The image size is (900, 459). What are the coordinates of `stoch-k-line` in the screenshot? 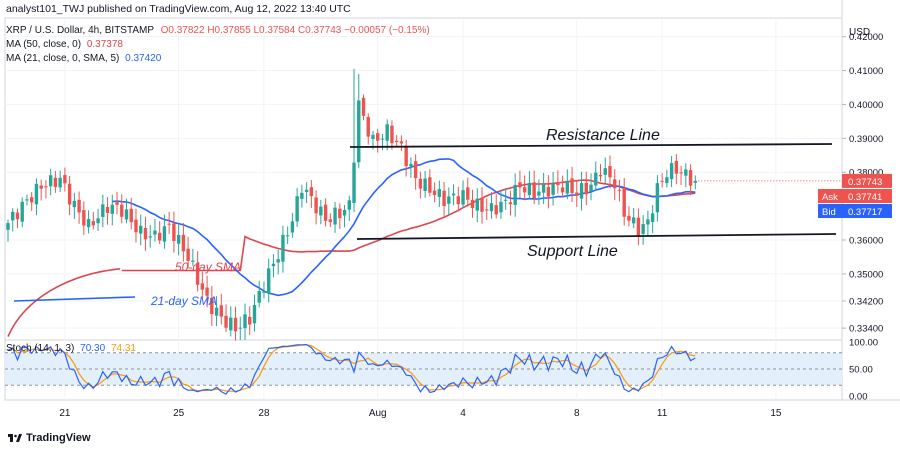 It's located at (351, 369).